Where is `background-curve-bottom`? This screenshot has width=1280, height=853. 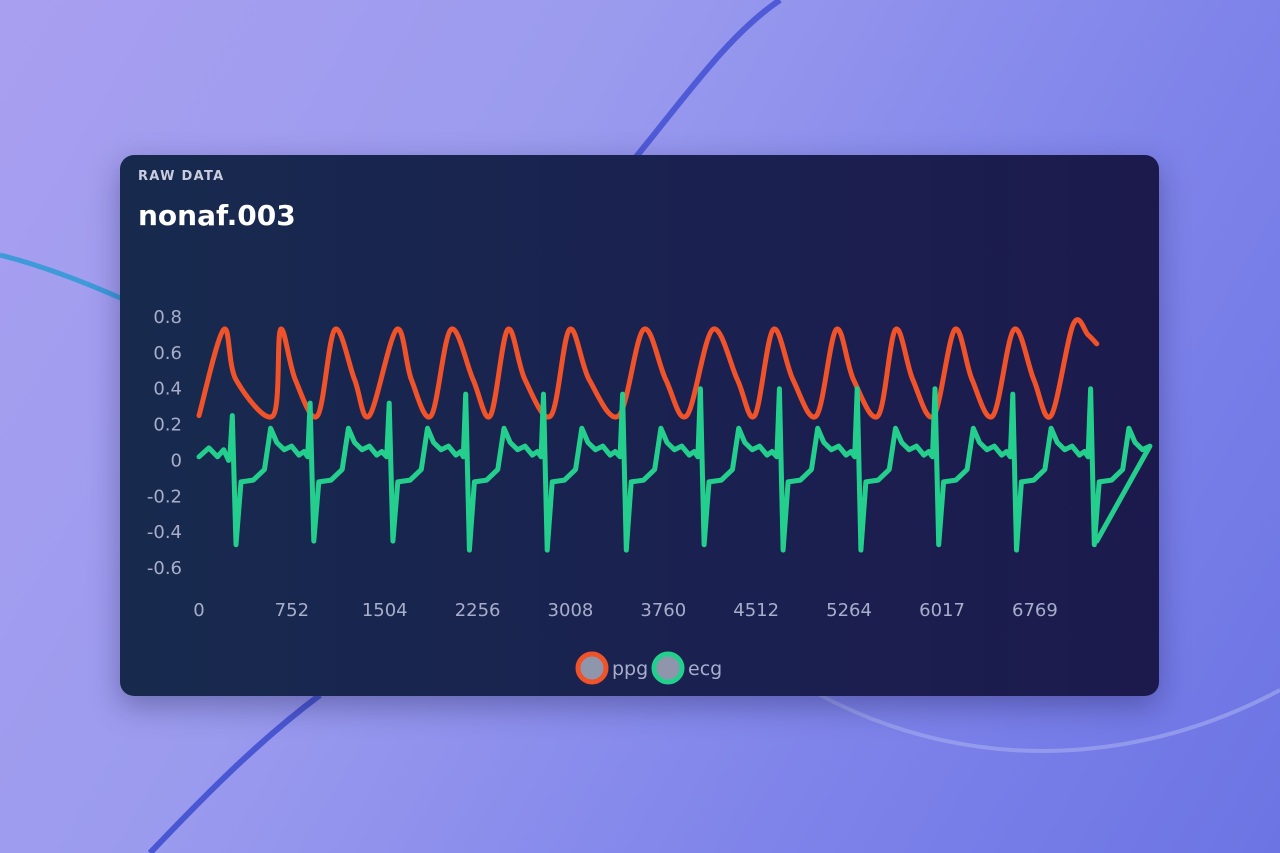 background-curve-bottom is located at coordinates (234, 772).